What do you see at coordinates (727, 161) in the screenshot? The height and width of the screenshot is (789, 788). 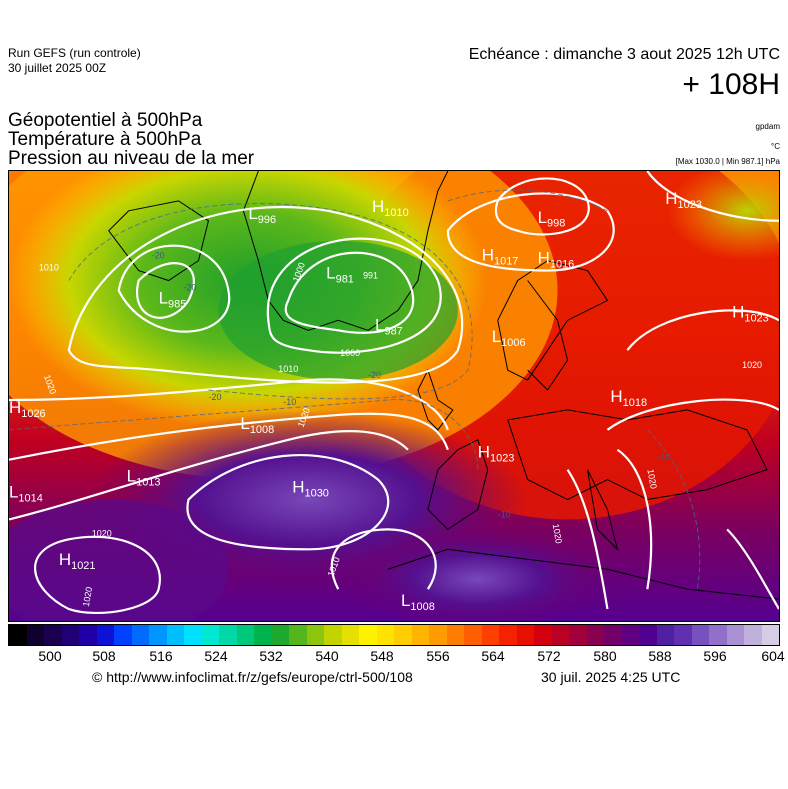 I see `pressure-minmax: [Max 1030.0 | Min 987.1] hPa` at bounding box center [727, 161].